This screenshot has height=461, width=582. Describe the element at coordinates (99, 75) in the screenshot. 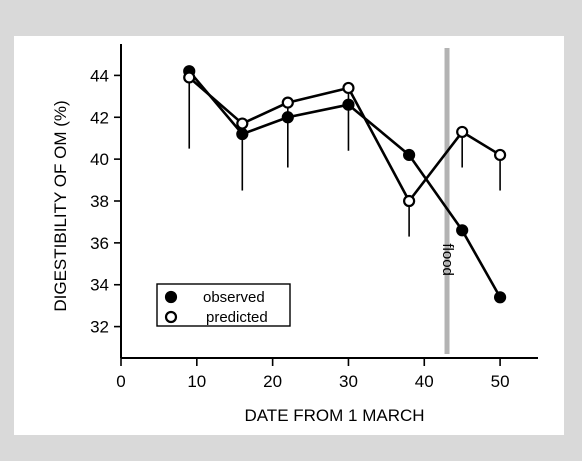

I see `y-tick-label: 44` at that location.